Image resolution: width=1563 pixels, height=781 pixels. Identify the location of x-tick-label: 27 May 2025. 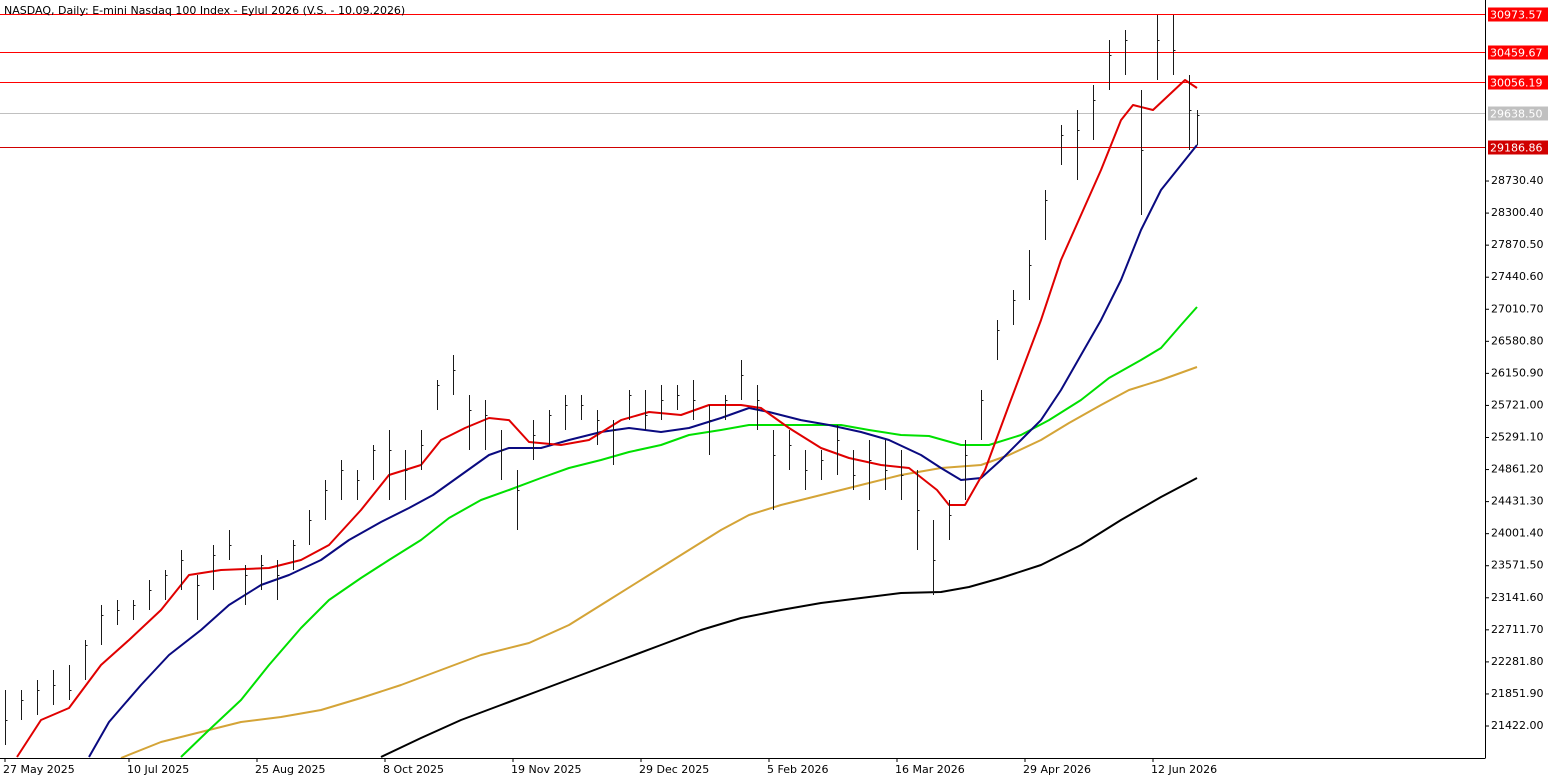
(39, 769).